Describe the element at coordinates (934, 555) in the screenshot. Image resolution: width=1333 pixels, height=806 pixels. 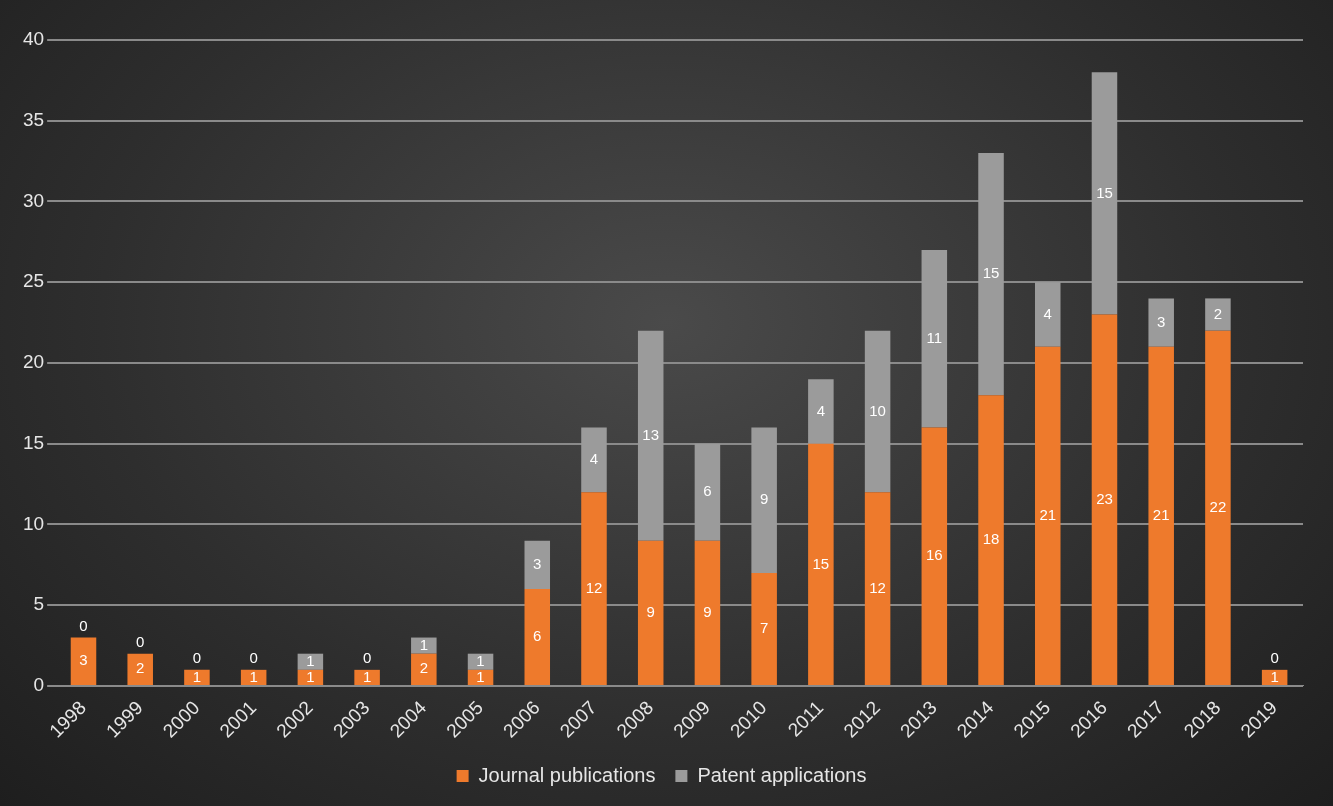
I see `data-label: 16` at that location.